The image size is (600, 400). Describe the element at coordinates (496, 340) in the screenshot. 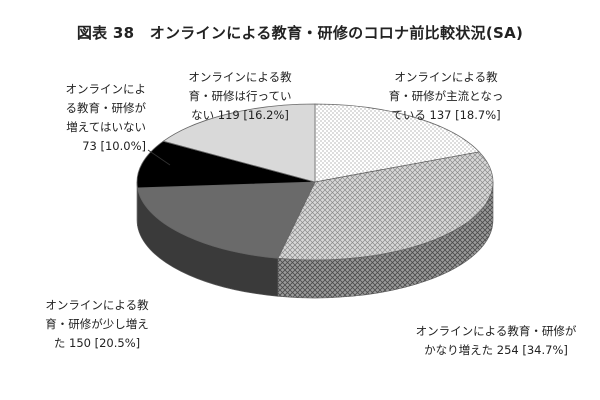

I see `label-increased-greatly: オンラインによる教育・研修が かなり増えた 254 [34.7%]` at that location.